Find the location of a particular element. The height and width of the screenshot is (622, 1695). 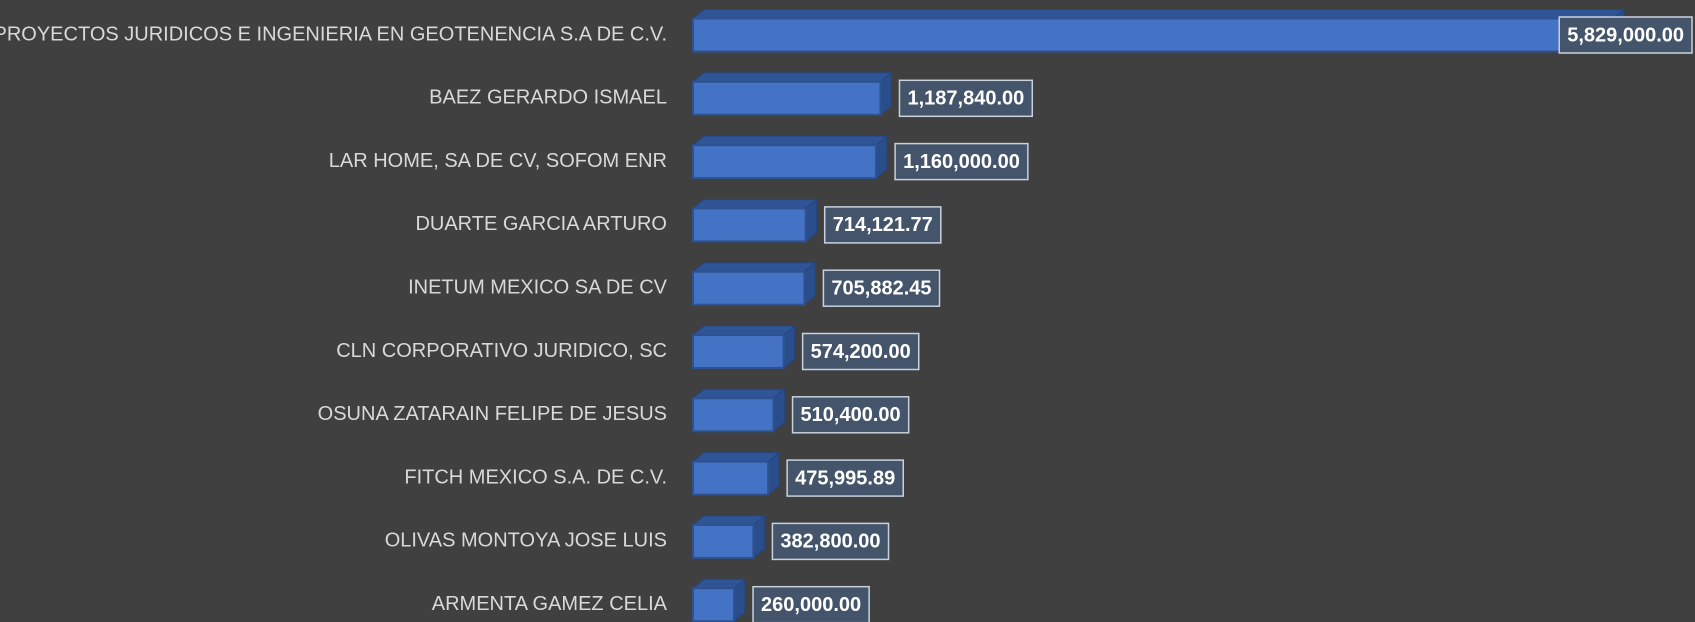

value-label-box: 1,160,000.00 is located at coordinates (961, 161).